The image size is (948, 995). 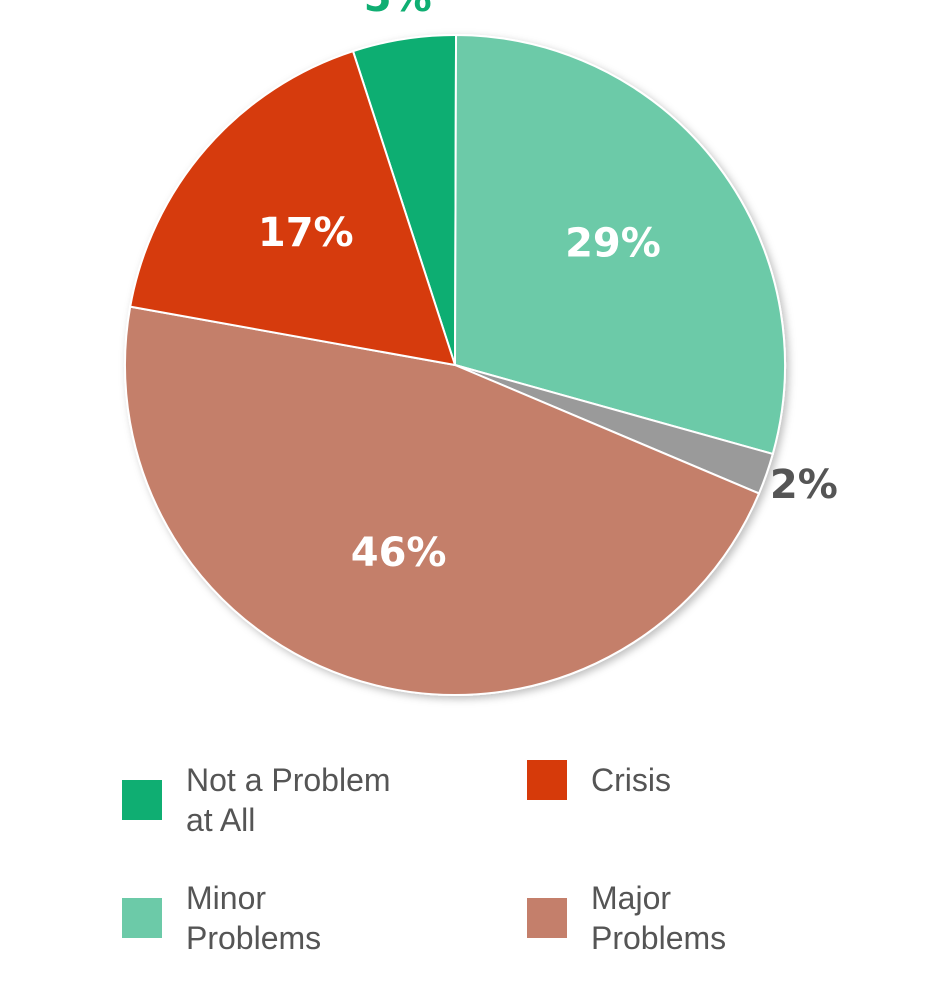 I want to click on legend-item: Crisis, so click(x=665, y=780).